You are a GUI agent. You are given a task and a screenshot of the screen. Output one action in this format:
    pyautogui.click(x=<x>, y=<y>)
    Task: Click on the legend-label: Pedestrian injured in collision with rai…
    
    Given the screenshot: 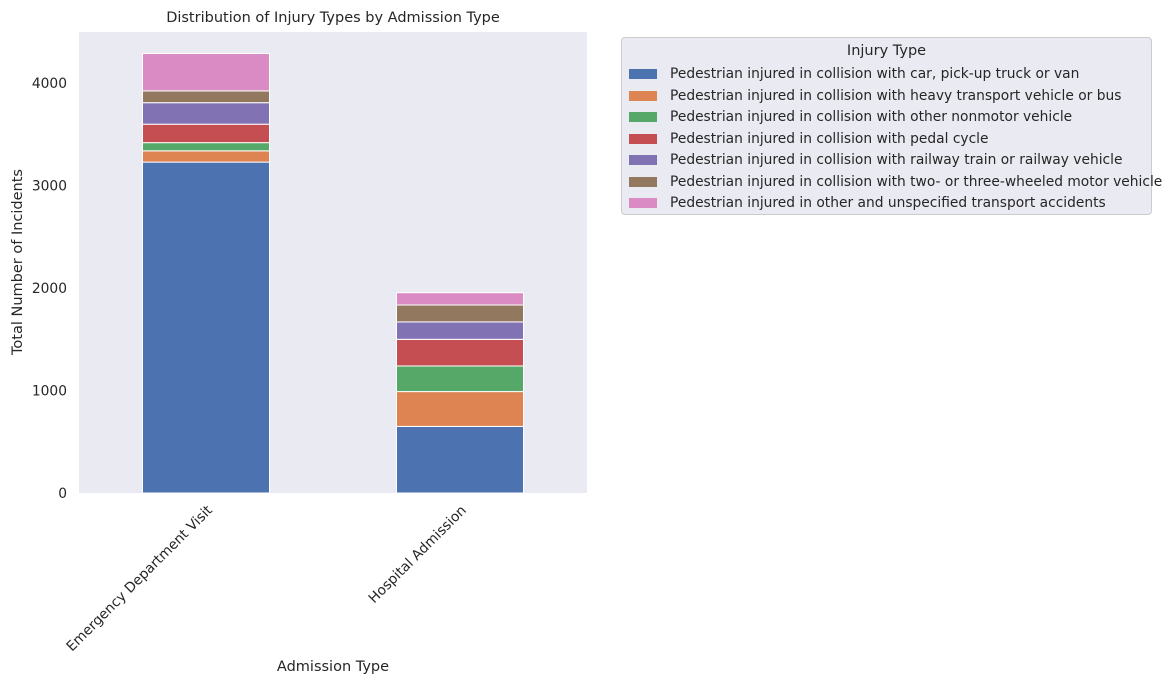 What is the action you would take?
    pyautogui.click(x=896, y=160)
    